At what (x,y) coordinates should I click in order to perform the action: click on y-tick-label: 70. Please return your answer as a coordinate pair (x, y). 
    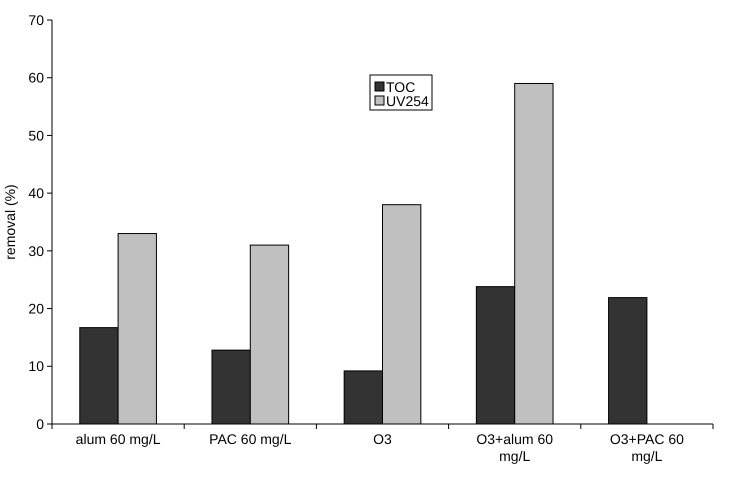
    Looking at the image, I should click on (36, 20).